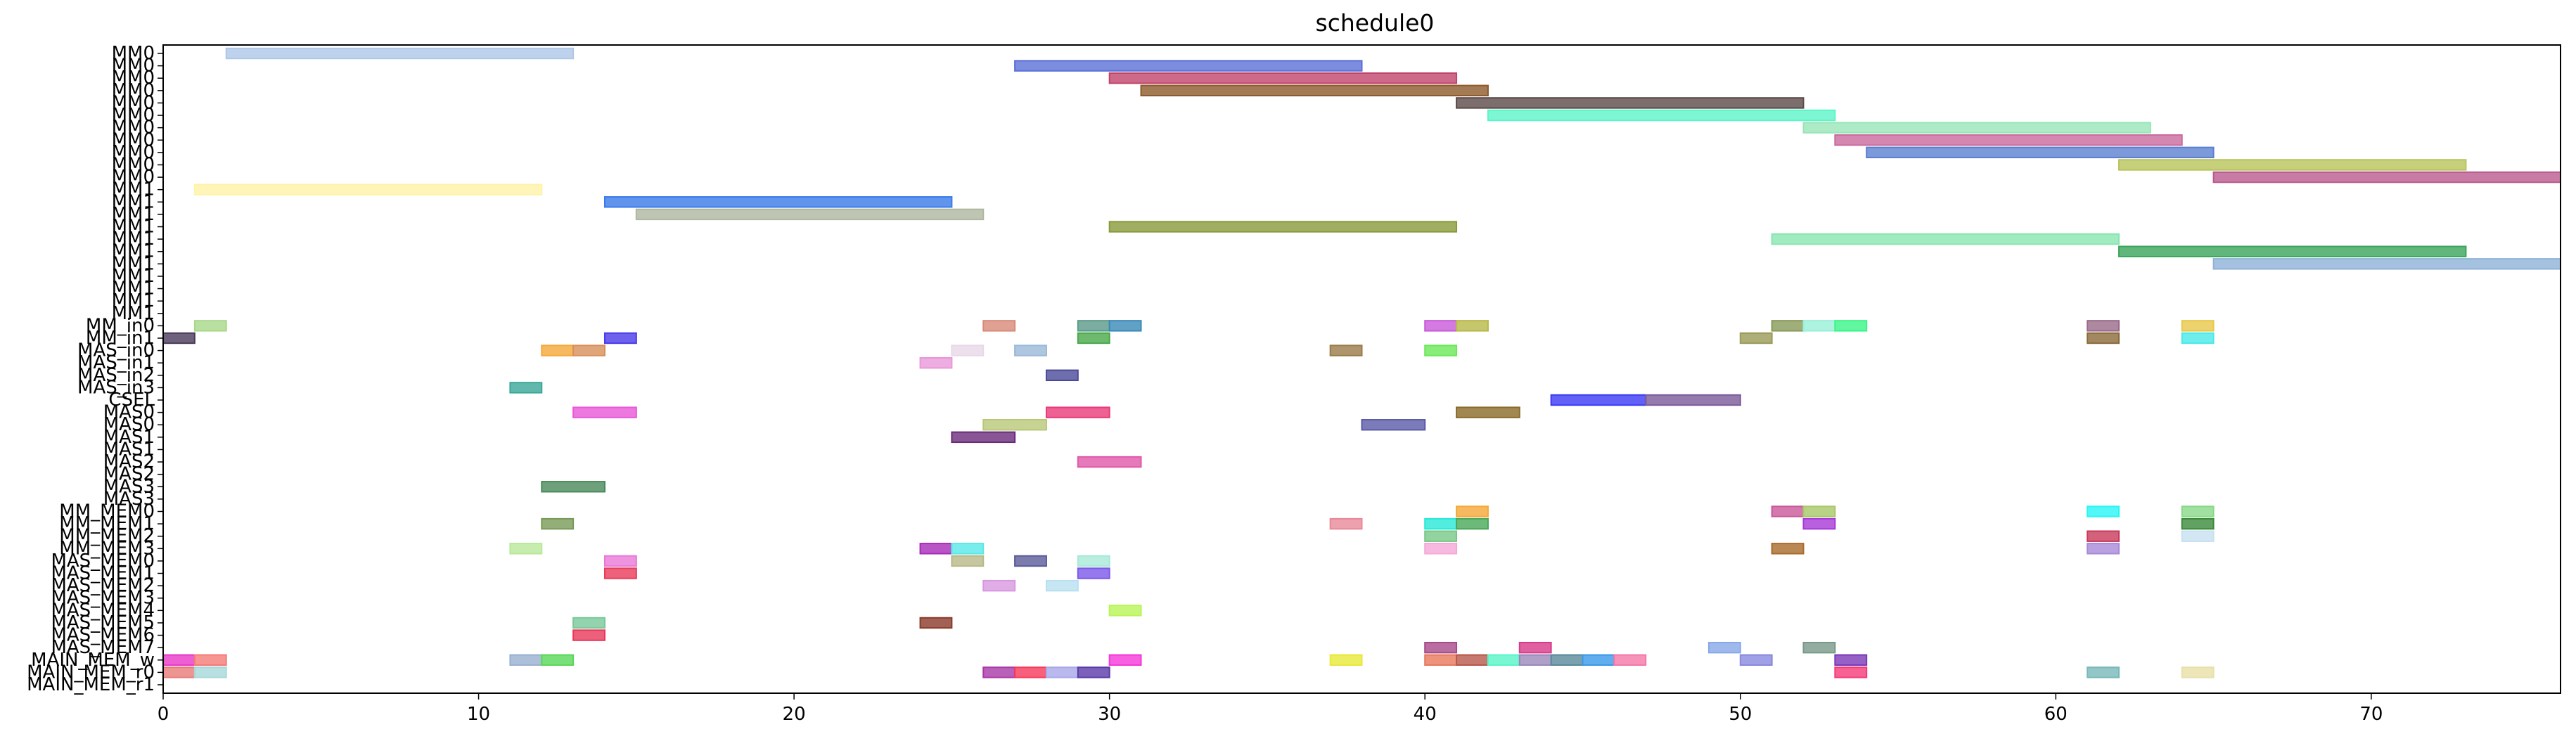  What do you see at coordinates (103, 561) in the screenshot?
I see `y-tick-label: MAS_MEM0` at bounding box center [103, 561].